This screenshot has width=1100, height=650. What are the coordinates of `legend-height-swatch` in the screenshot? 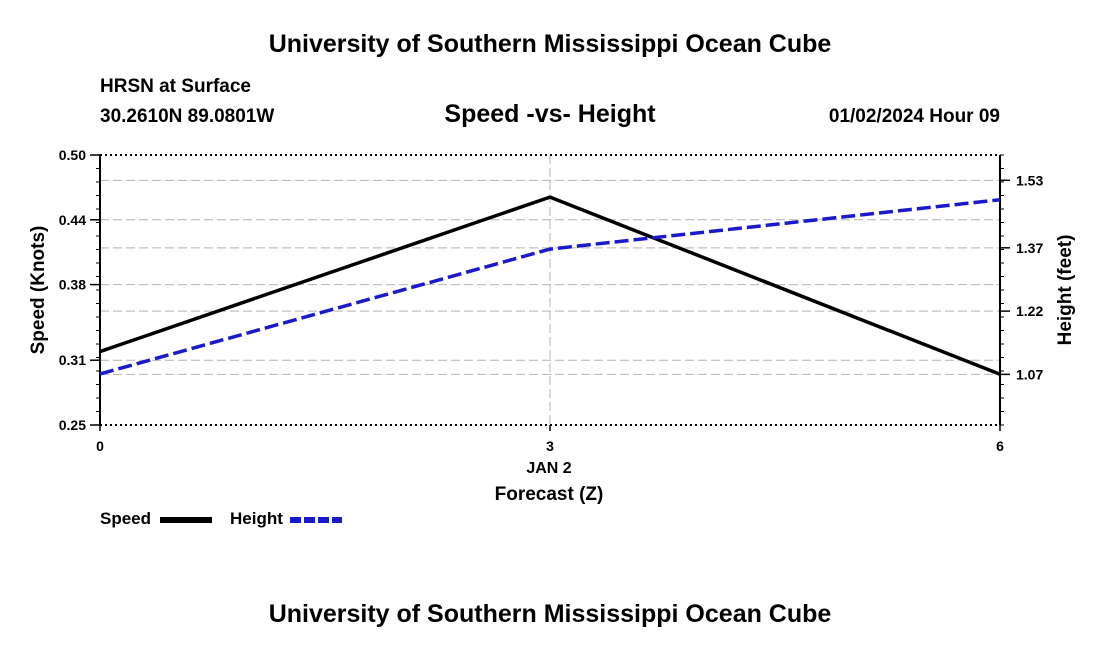 It's located at (316, 520).